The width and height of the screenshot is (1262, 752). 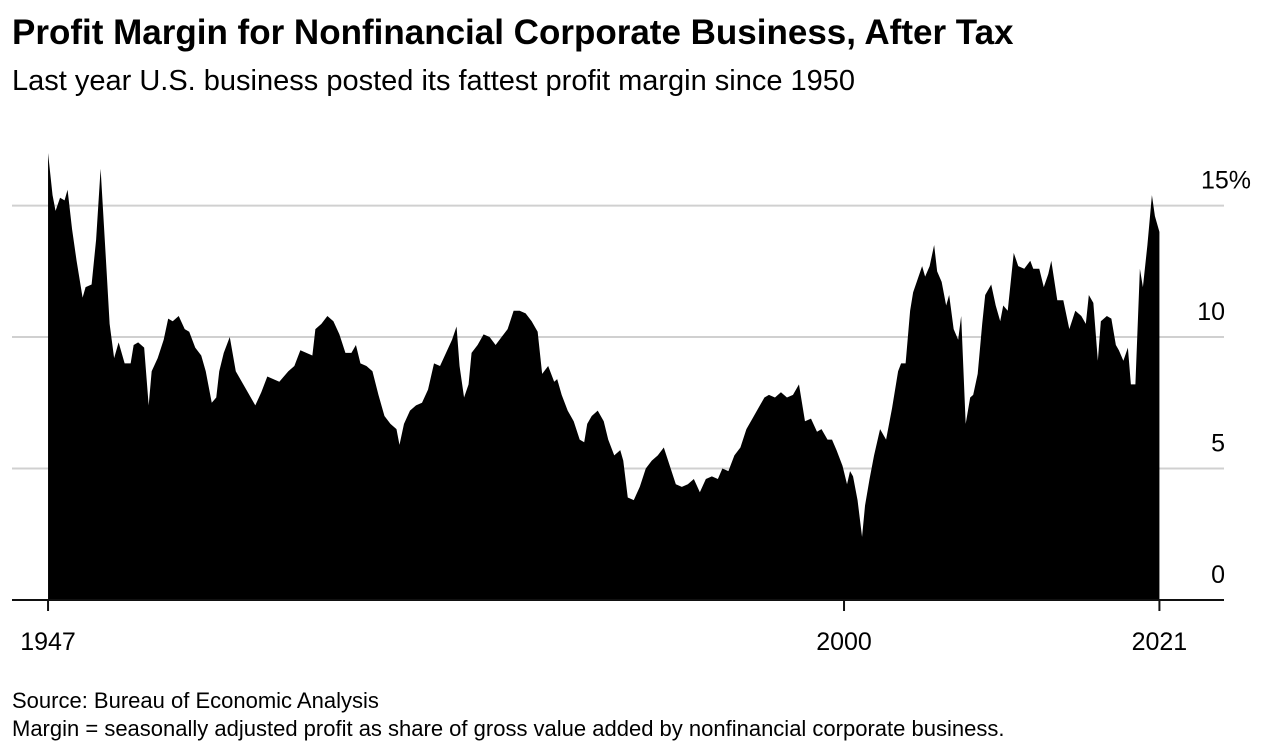 I want to click on y-tick-label: 10, so click(x=1211, y=312).